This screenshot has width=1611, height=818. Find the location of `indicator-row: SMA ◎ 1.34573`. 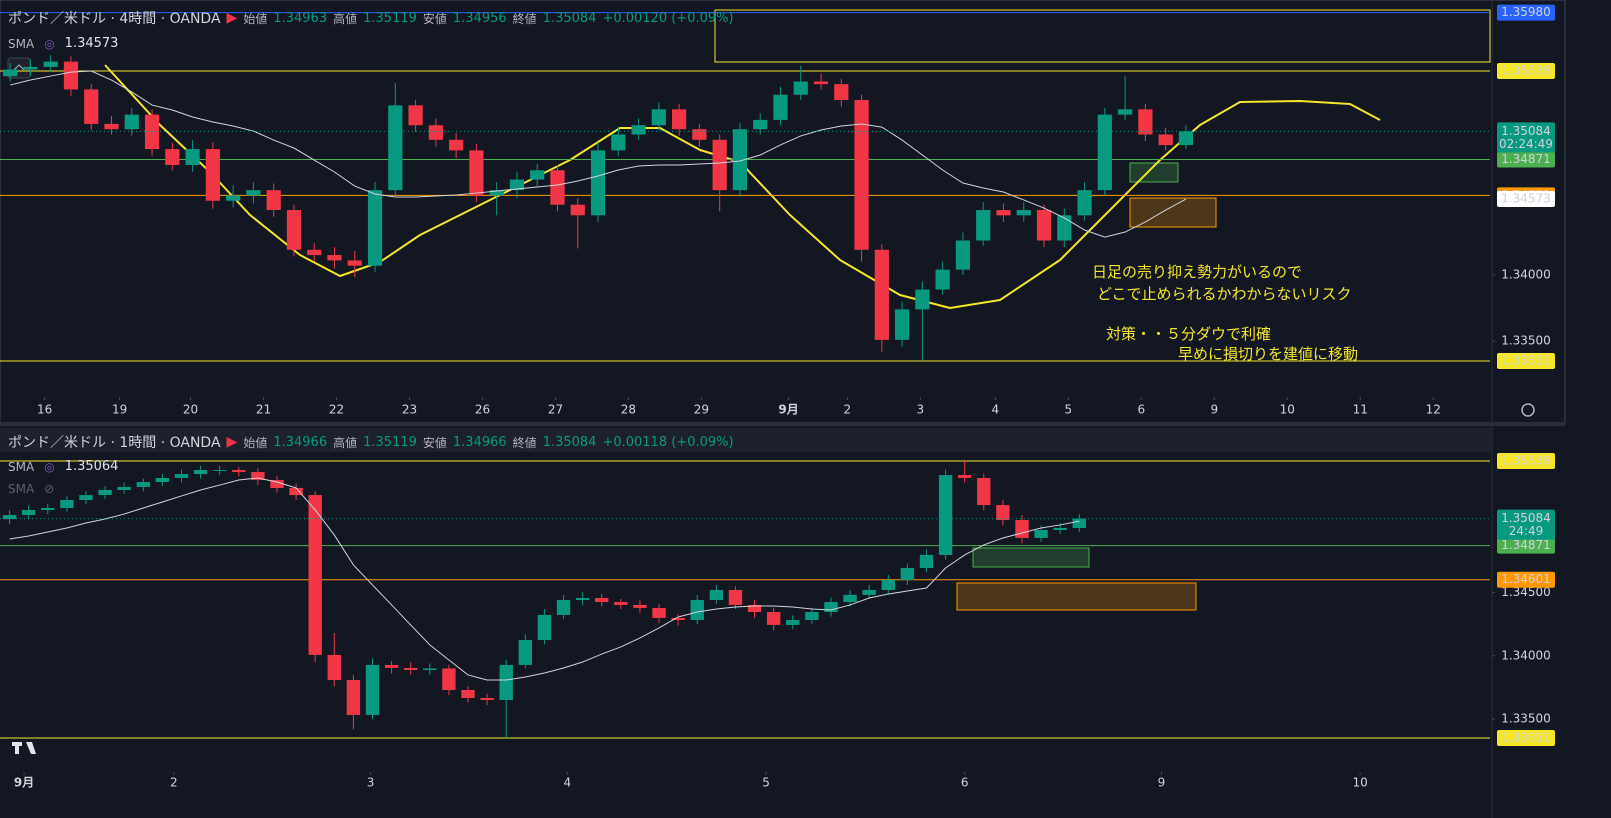

indicator-row: SMA ◎ 1.34573 is located at coordinates (63, 43).